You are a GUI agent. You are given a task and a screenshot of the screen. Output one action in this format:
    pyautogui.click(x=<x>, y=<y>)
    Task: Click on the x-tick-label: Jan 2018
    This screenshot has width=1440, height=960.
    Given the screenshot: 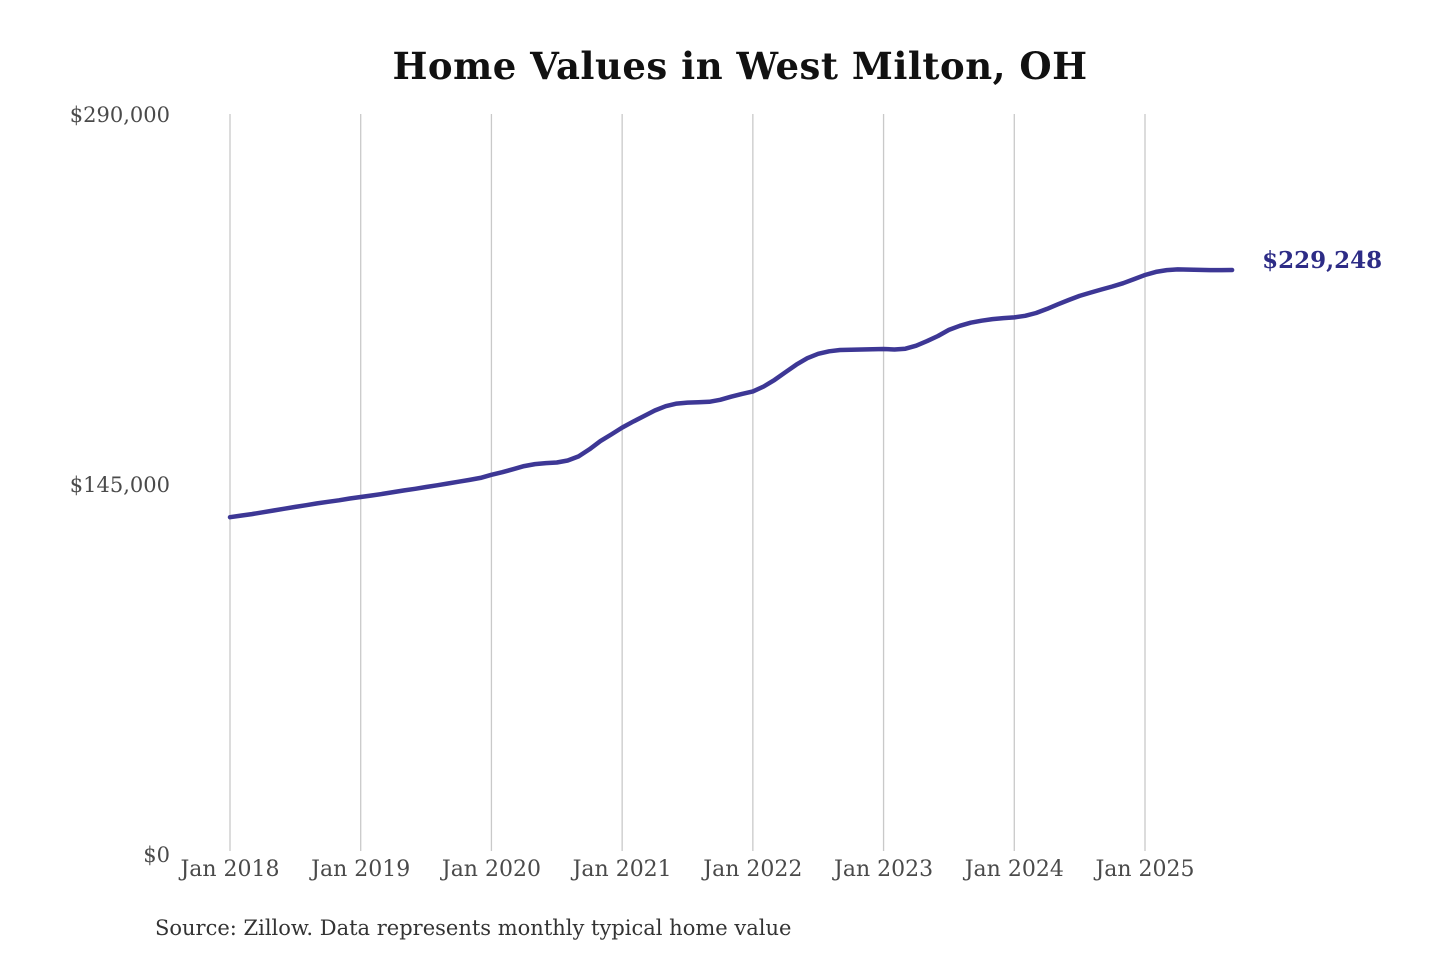 What is the action you would take?
    pyautogui.click(x=230, y=869)
    